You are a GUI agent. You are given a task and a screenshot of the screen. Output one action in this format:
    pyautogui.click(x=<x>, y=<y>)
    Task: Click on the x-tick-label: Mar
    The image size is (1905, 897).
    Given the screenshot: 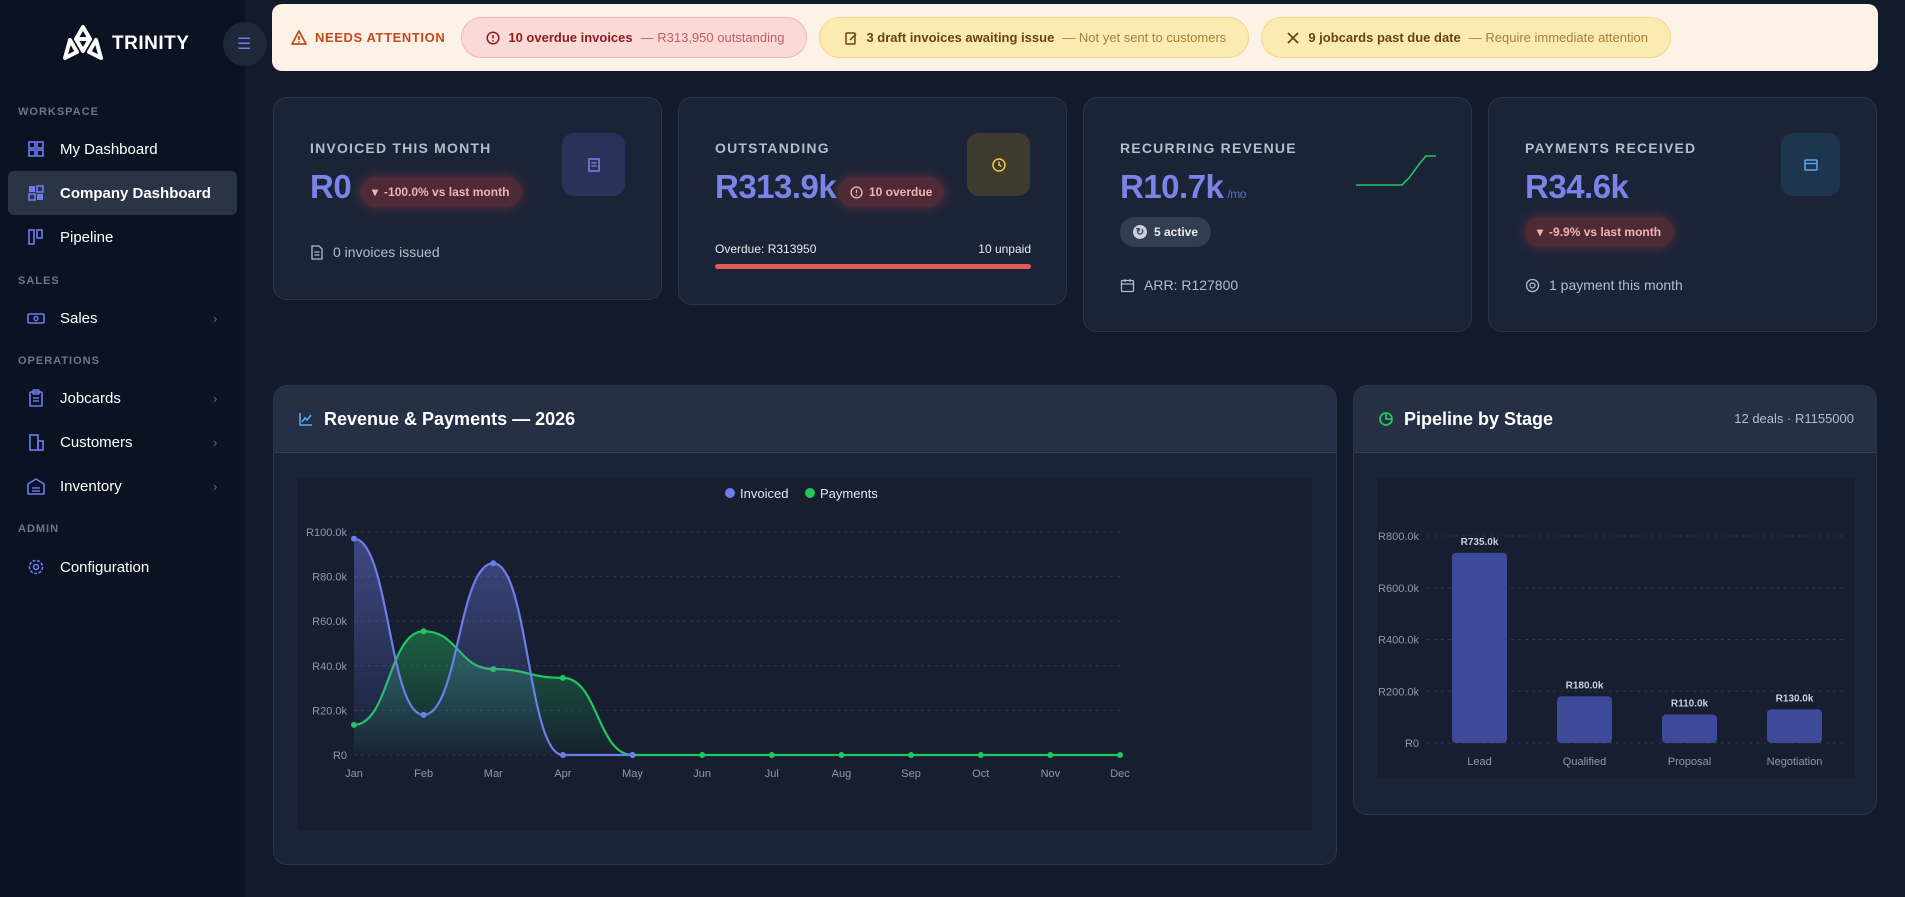 What is the action you would take?
    pyautogui.click(x=493, y=774)
    